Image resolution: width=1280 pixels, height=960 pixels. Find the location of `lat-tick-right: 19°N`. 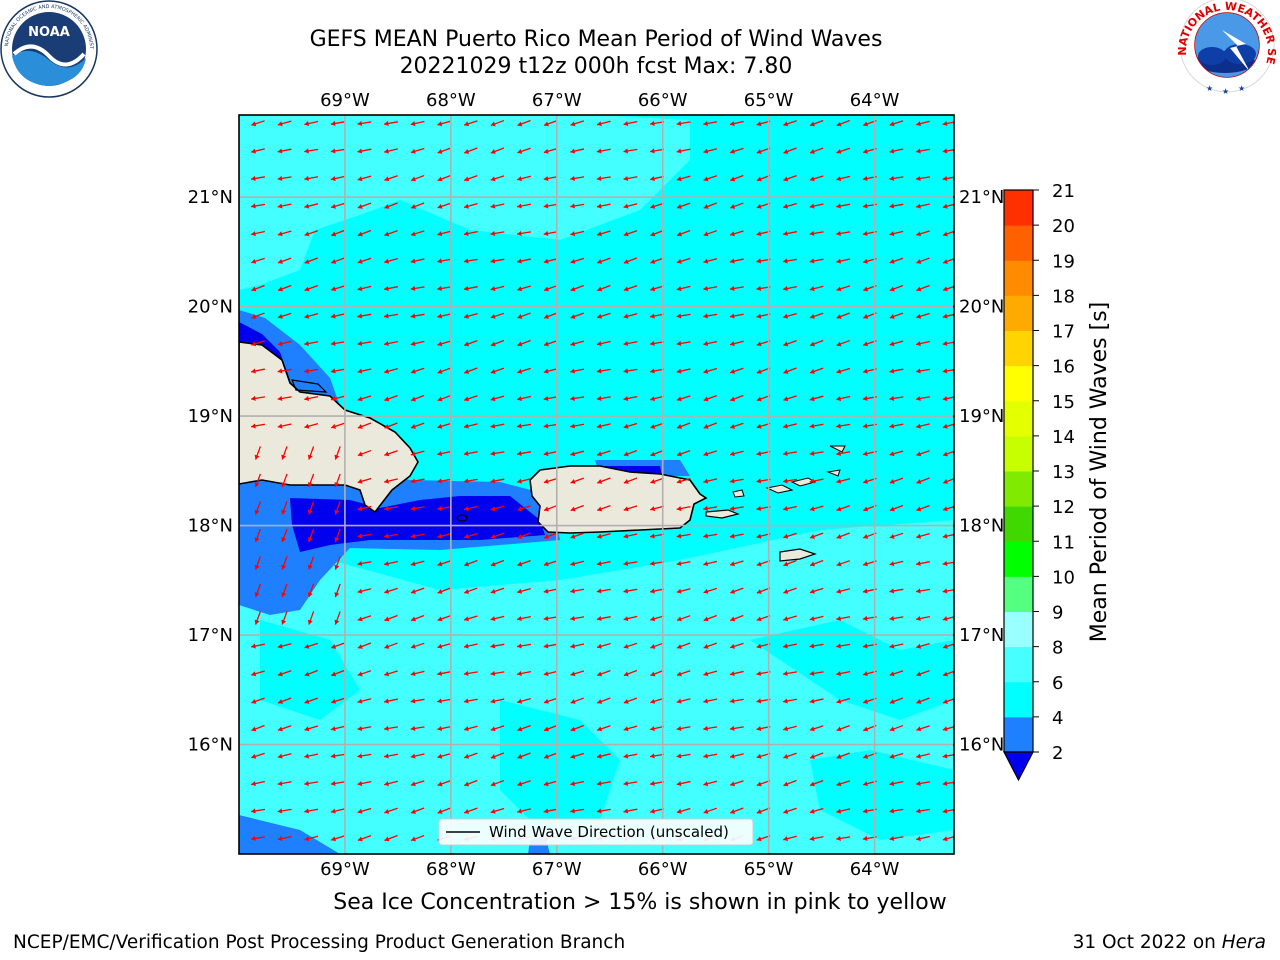

lat-tick-right: 19°N is located at coordinates (981, 416).